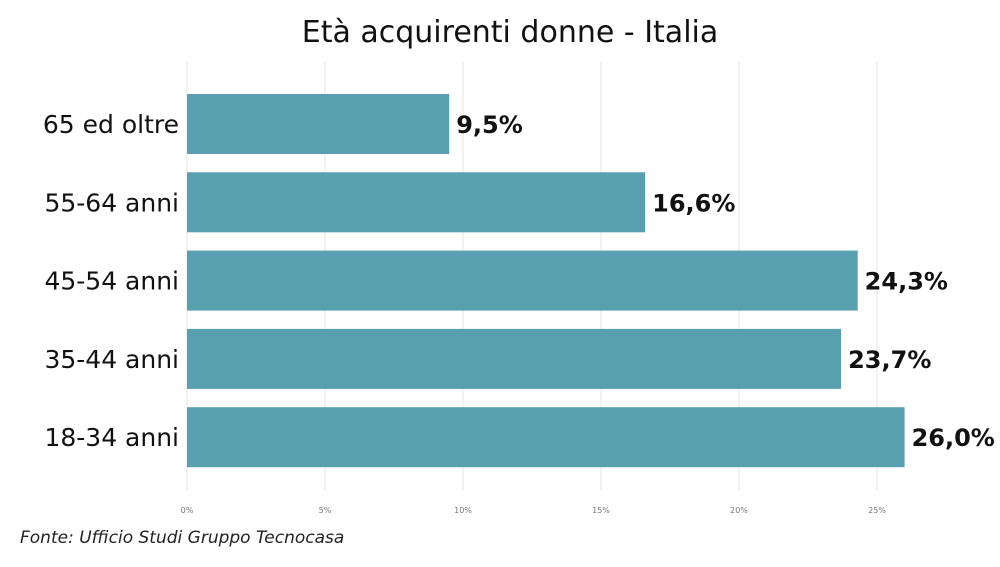  I want to click on data-label: 26,0%, so click(953, 438).